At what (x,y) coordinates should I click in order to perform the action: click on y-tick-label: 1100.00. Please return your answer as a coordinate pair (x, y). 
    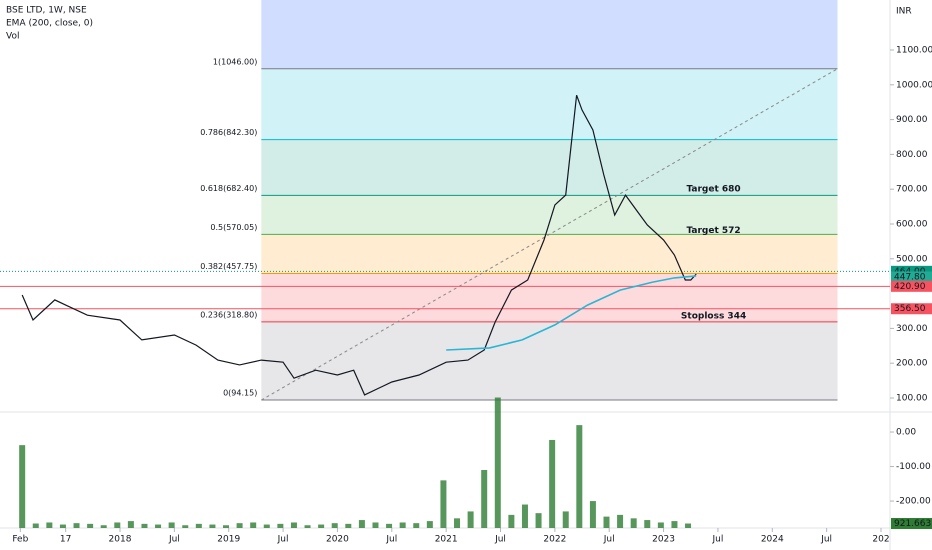
    Looking at the image, I should click on (914, 51).